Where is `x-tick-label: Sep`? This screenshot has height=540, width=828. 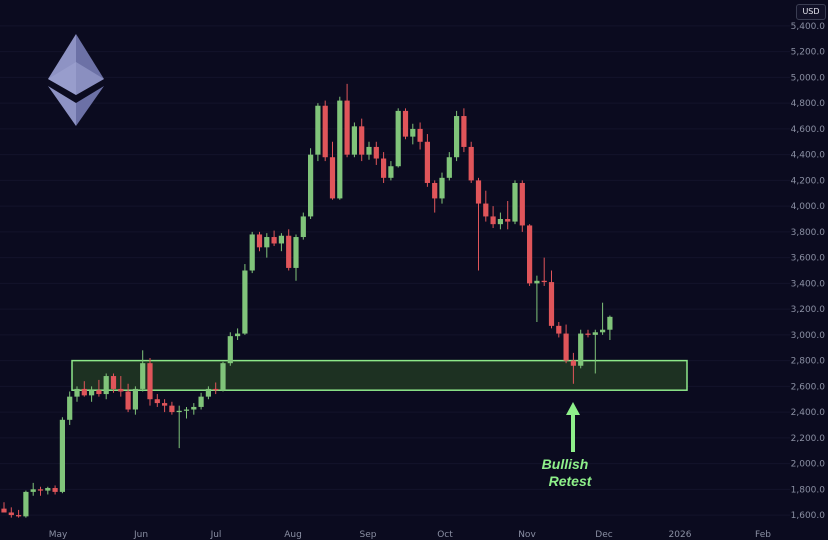
x-tick-label: Sep is located at coordinates (368, 535).